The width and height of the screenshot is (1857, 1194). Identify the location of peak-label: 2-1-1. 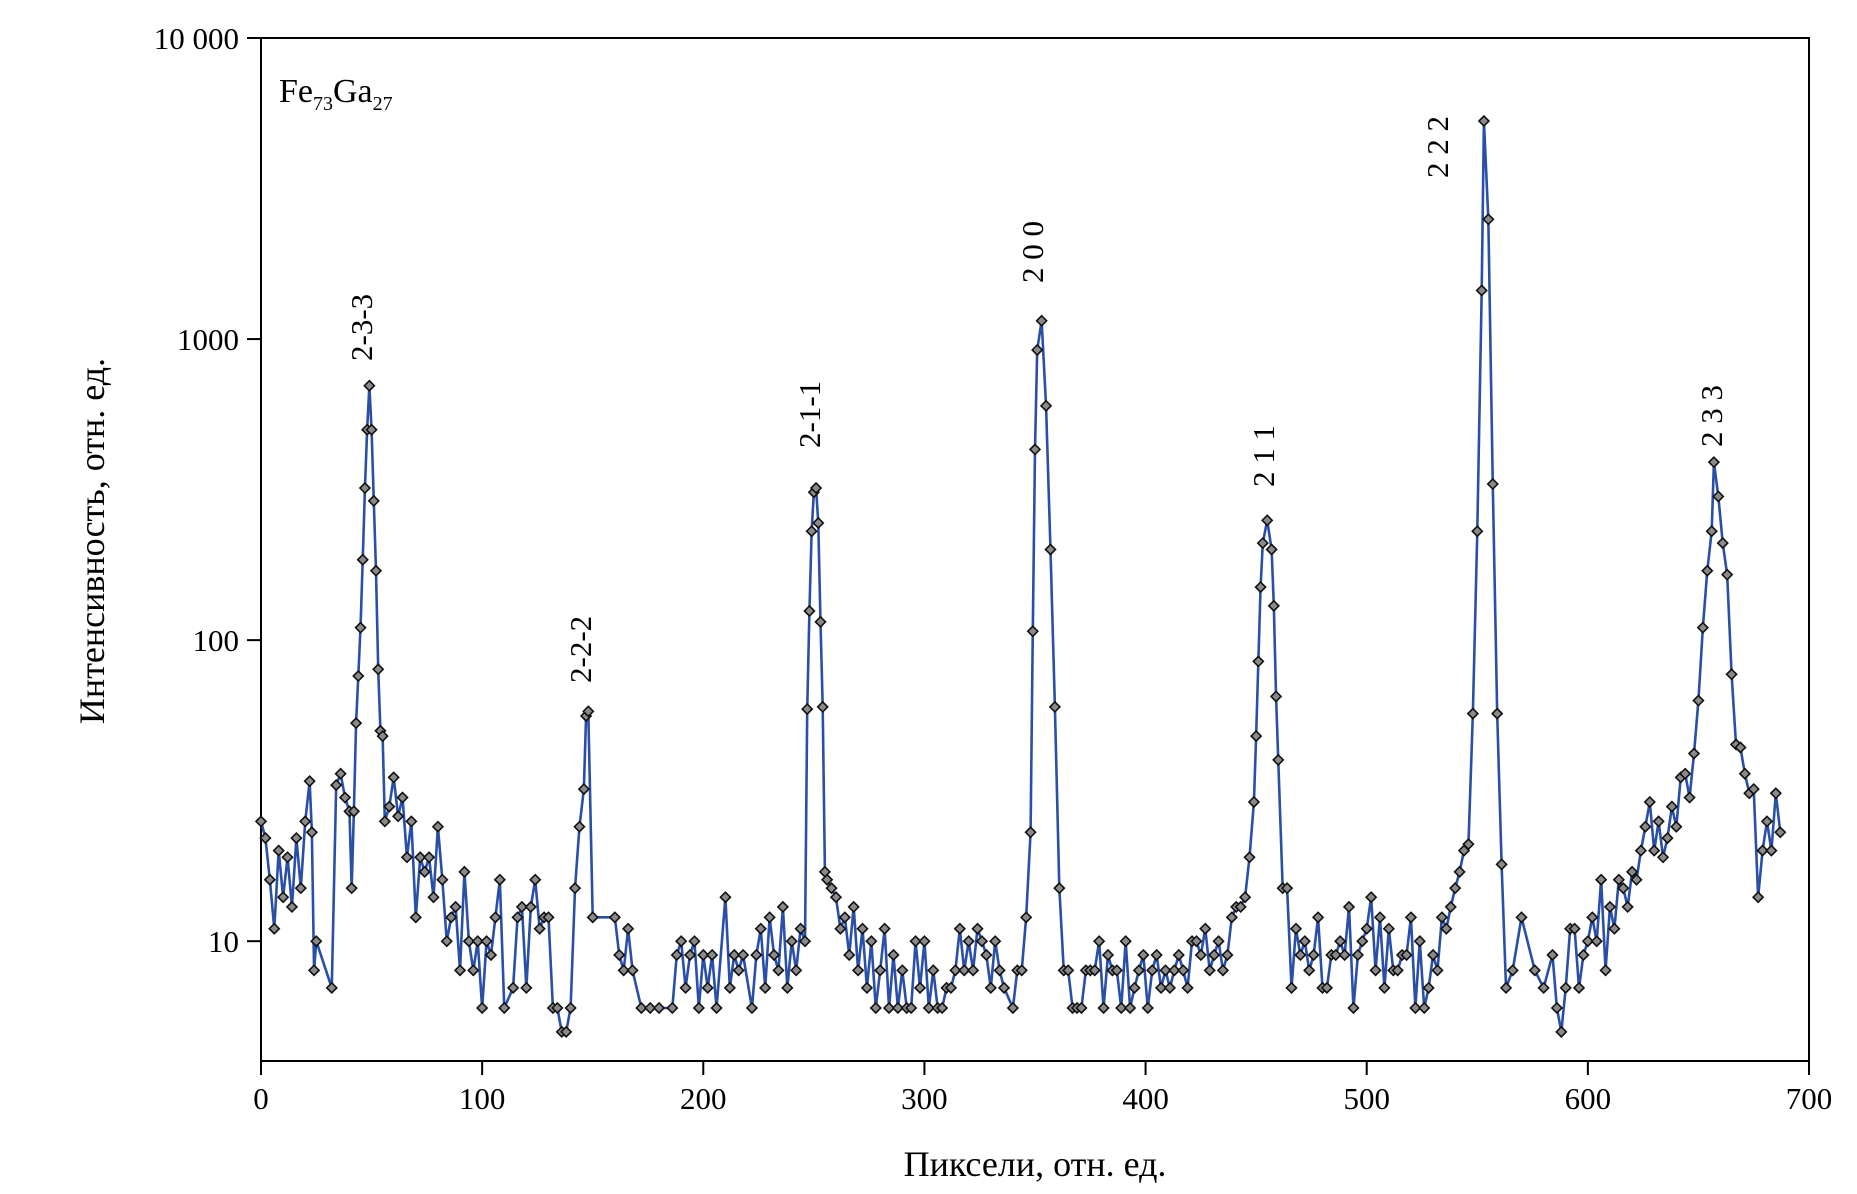
(809, 414).